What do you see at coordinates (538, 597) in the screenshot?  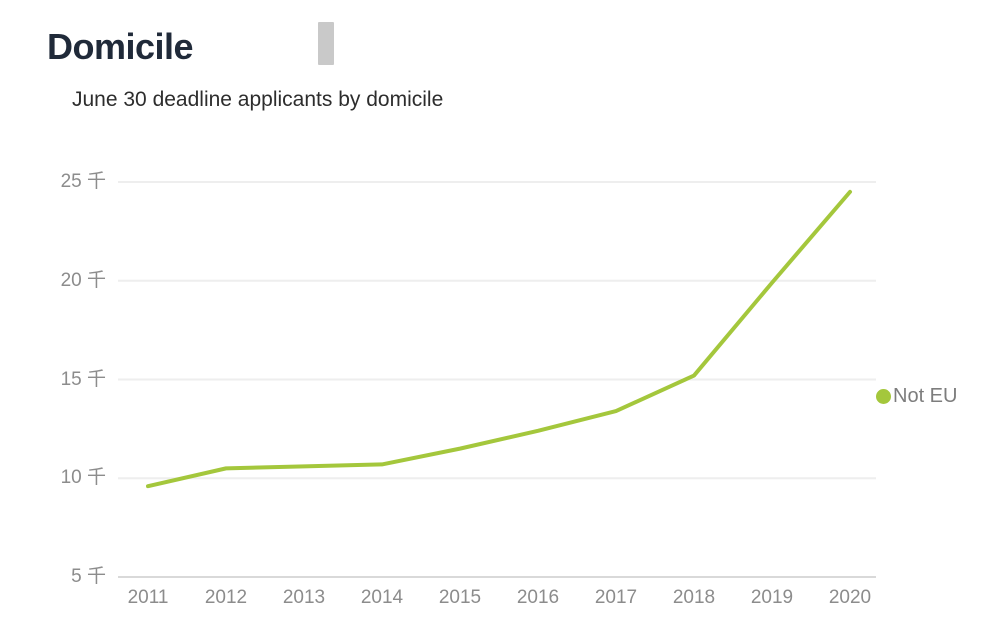 I see `x-axis-tick-label: 2016` at bounding box center [538, 597].